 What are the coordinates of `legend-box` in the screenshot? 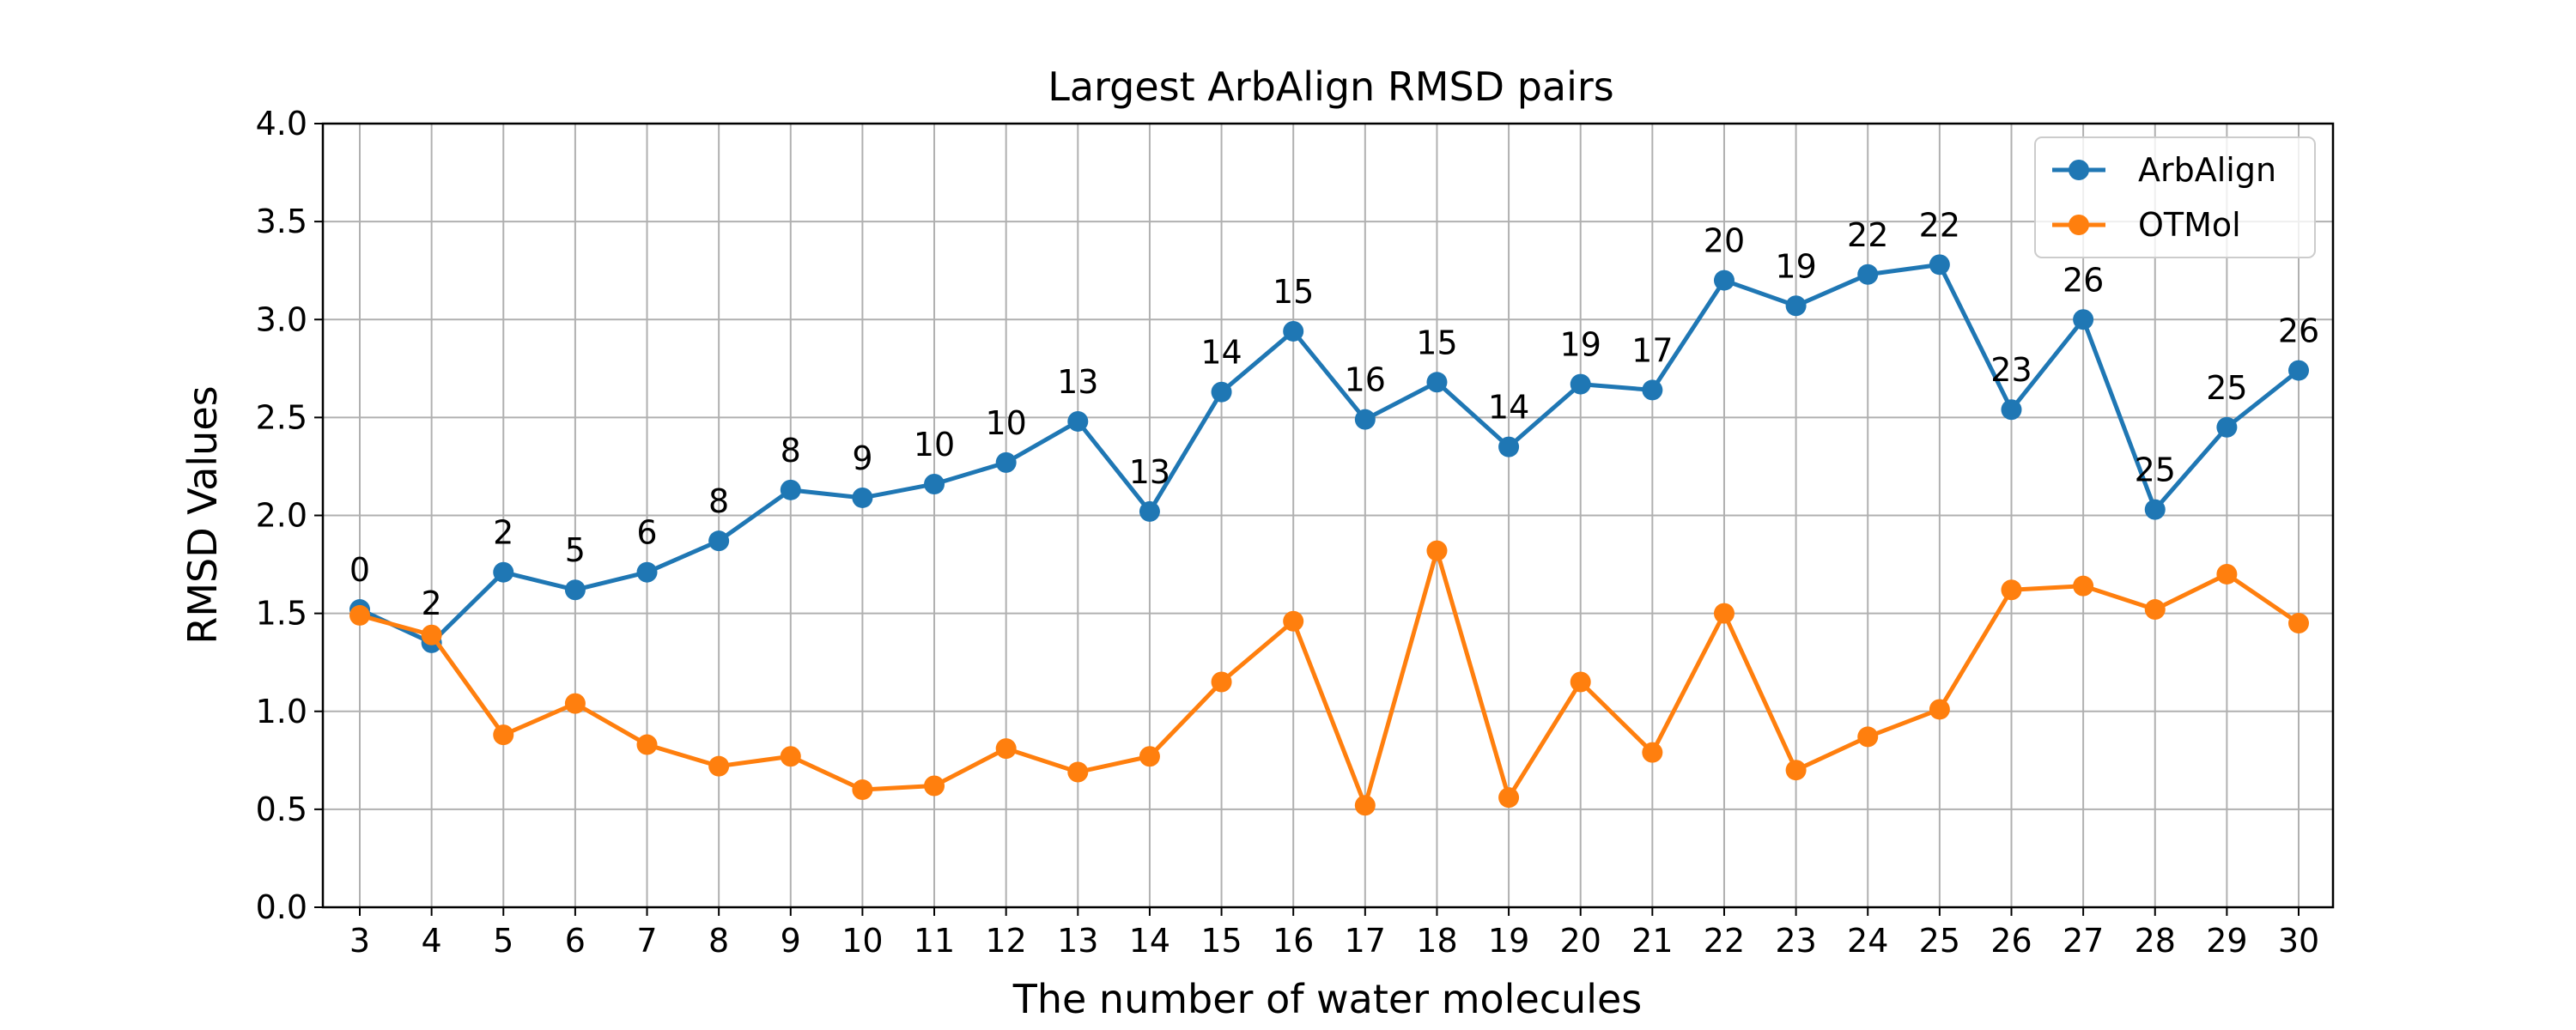 It's located at (2175, 197).